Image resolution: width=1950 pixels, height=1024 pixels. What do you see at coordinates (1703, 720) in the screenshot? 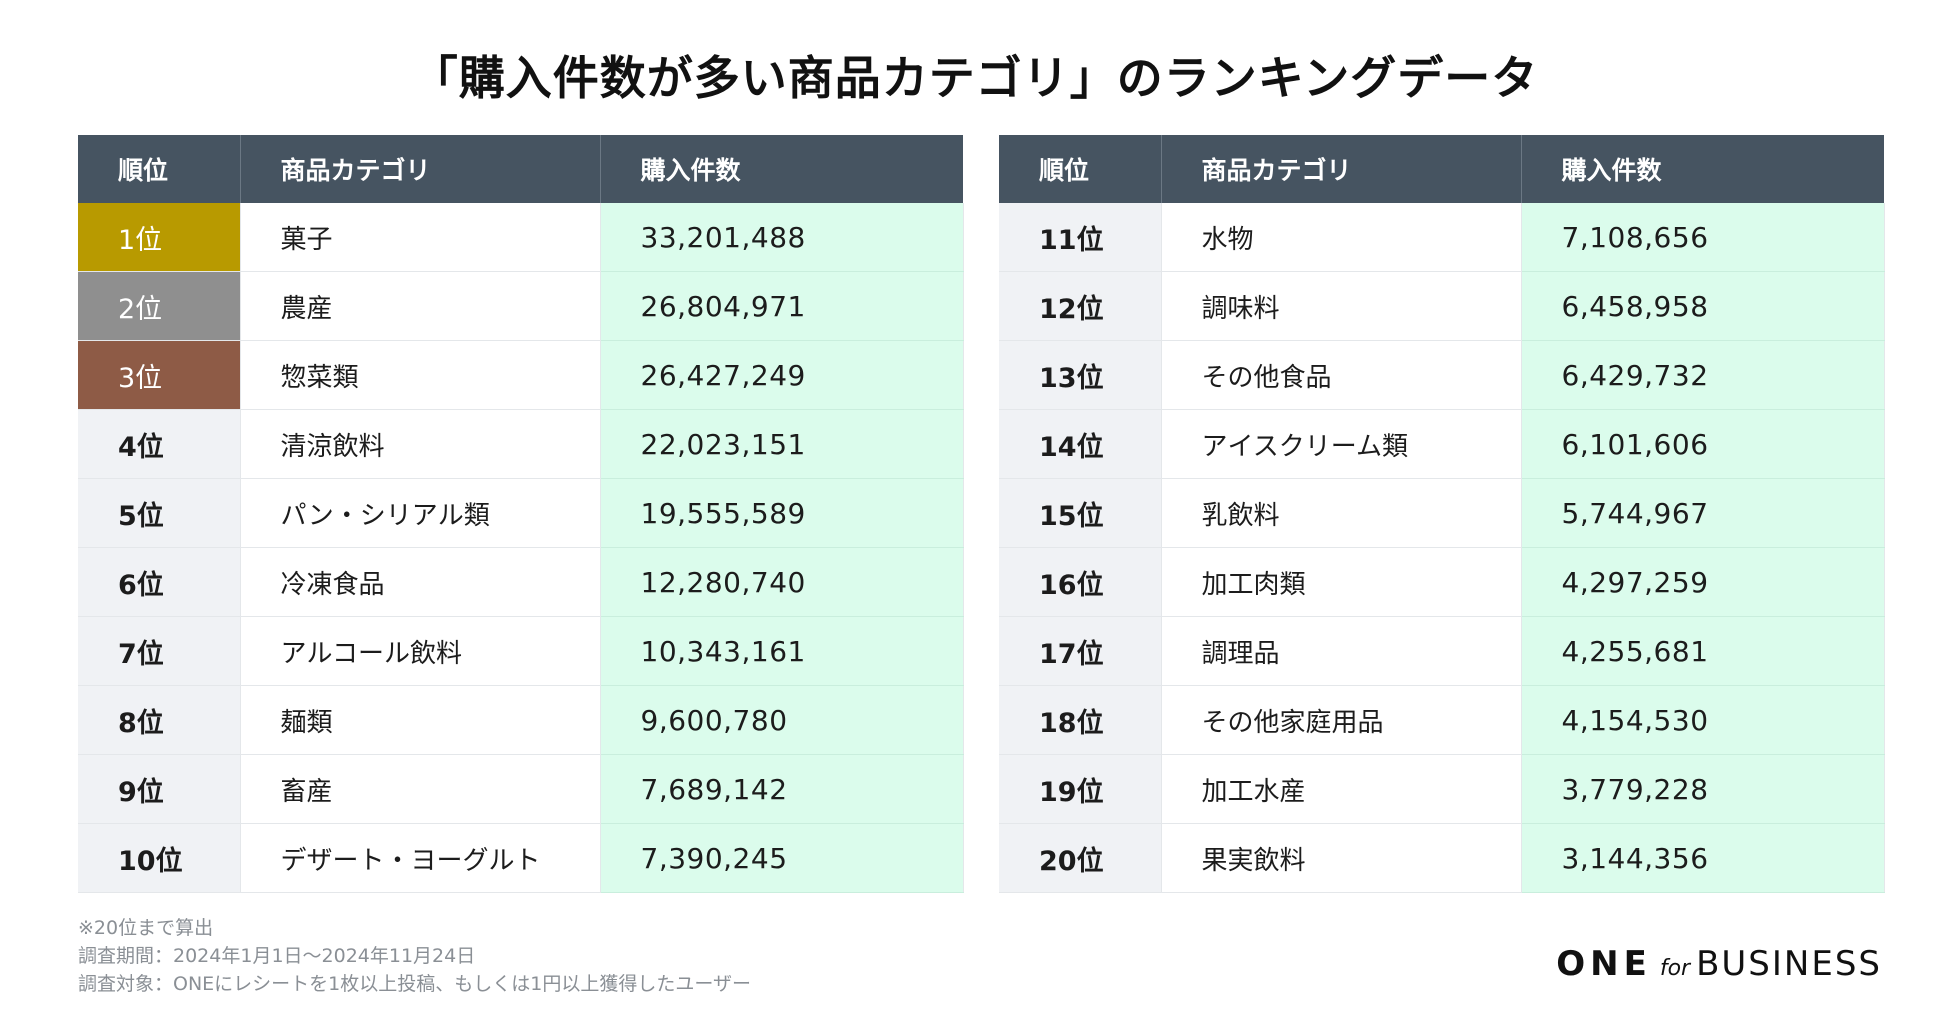
I see `count-cell: 4,154,530` at bounding box center [1703, 720].